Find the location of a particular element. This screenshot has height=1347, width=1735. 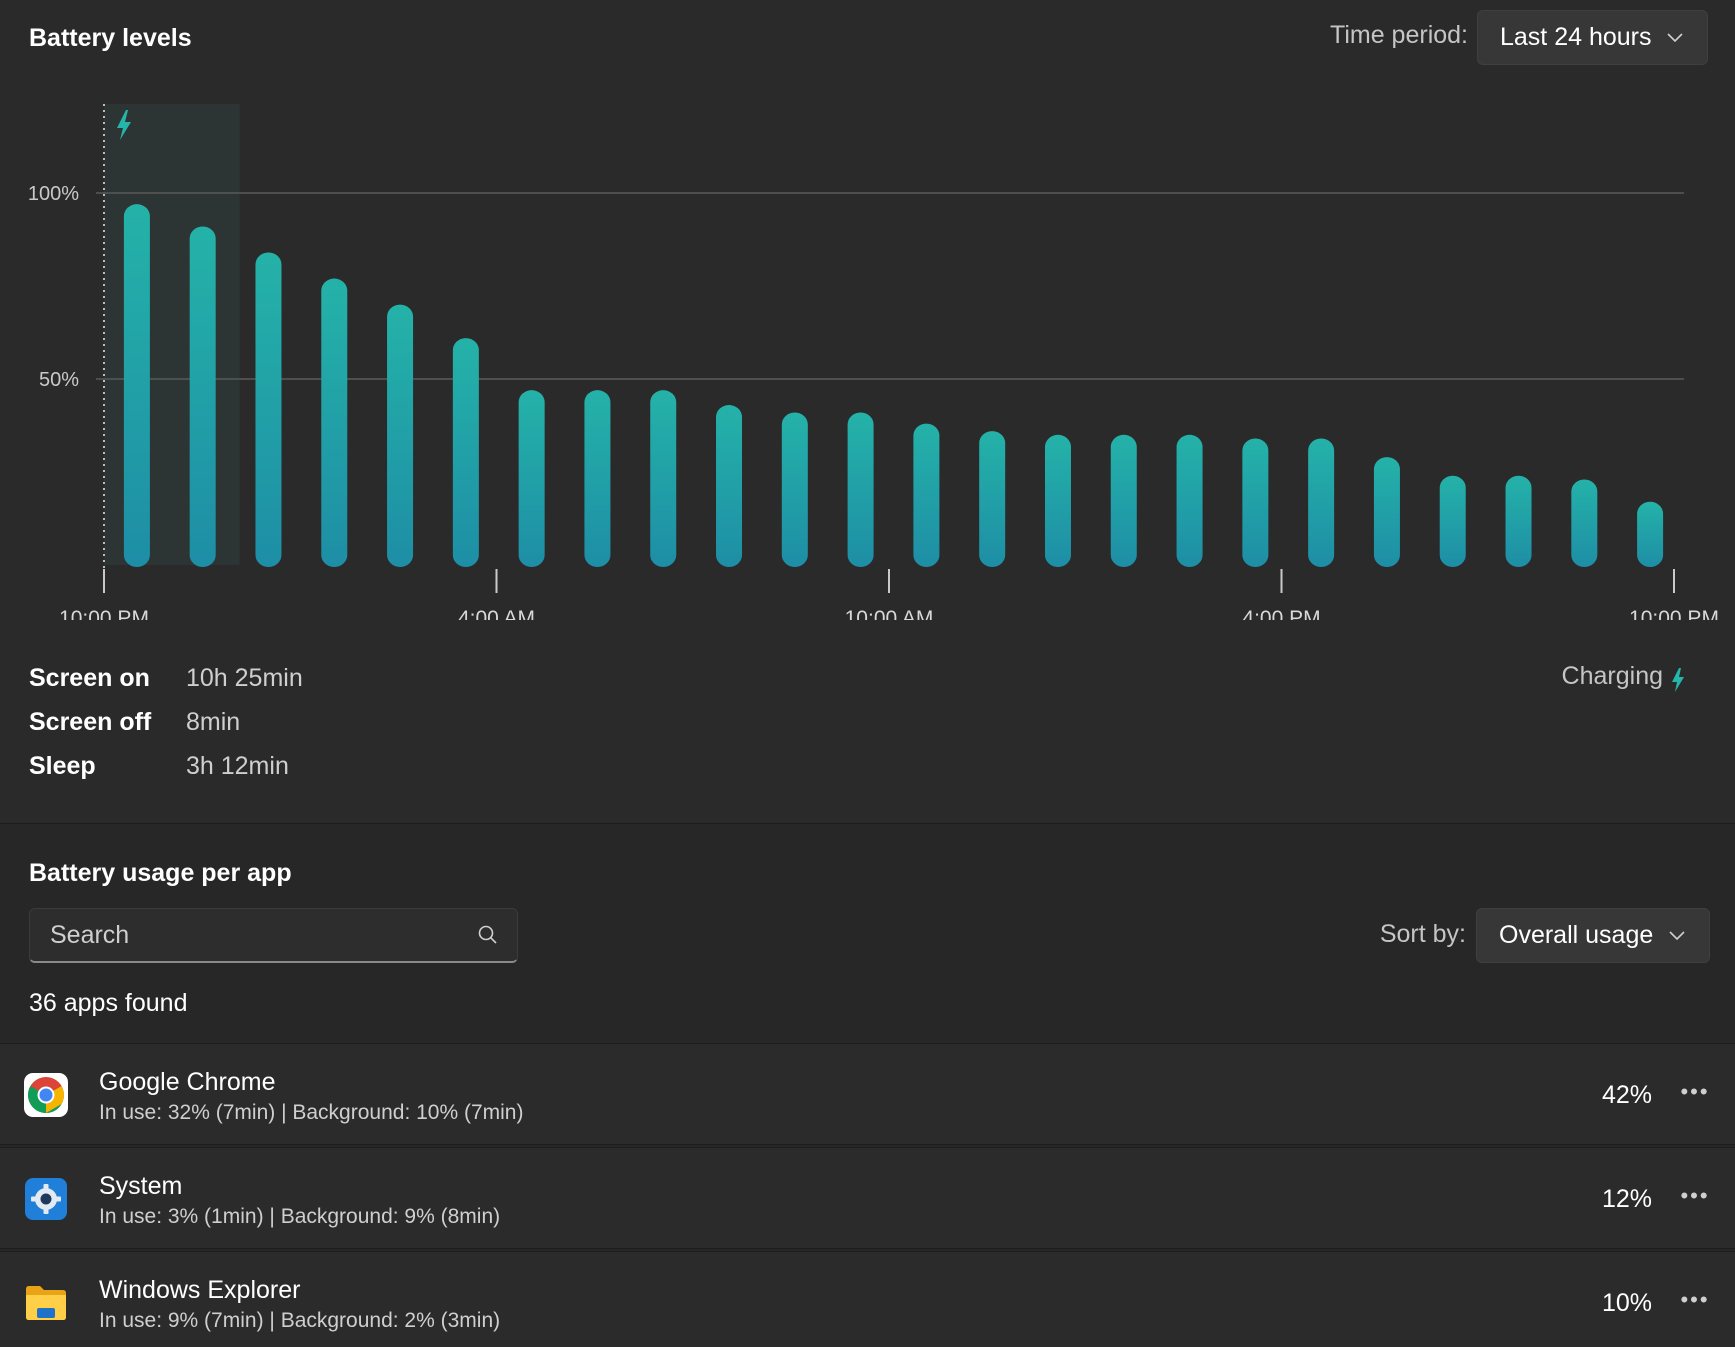

stat-row-screen-off: Screen off 8min is located at coordinates (166, 722).